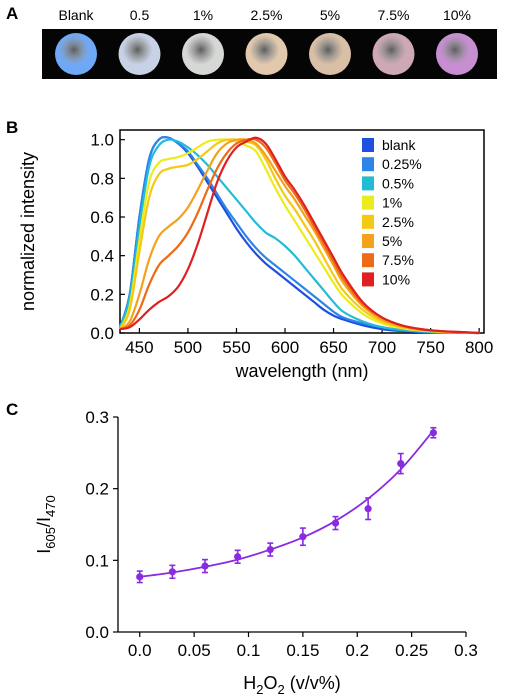 The height and width of the screenshot is (697, 505). Describe the element at coordinates (188, 347) in the screenshot. I see `x-tick-label: 500` at that location.